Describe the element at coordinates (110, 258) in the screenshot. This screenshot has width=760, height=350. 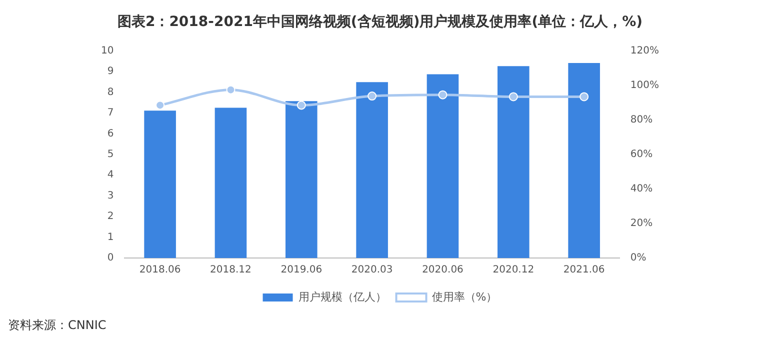
I see `y-tick-label: 0` at that location.